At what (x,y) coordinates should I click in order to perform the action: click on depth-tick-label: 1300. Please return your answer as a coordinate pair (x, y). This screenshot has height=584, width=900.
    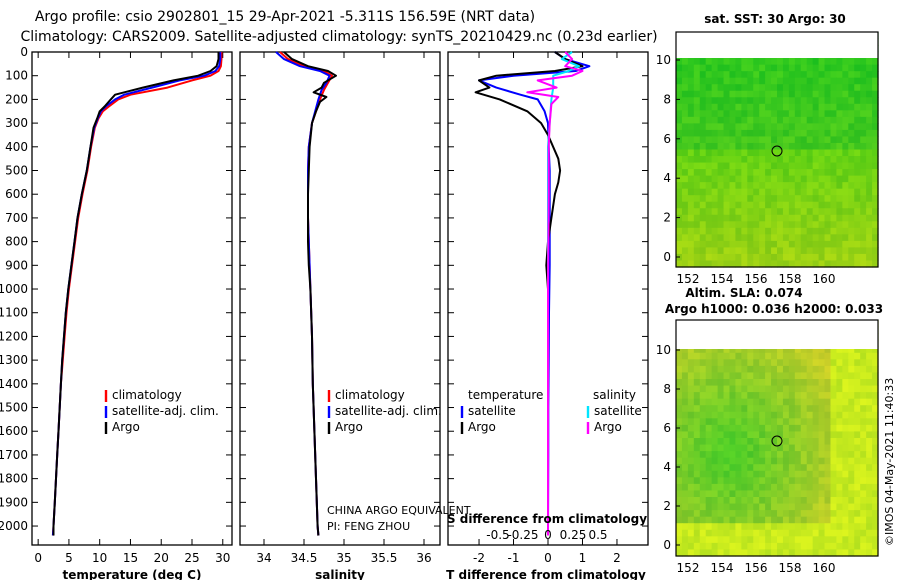
    Looking at the image, I should click on (14, 360).